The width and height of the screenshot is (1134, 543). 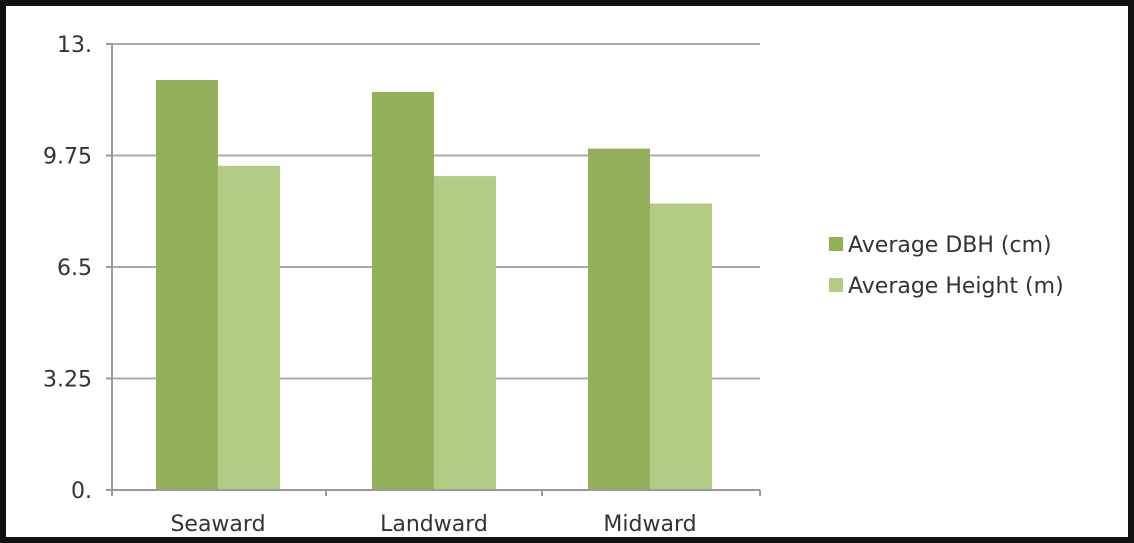 I want to click on x-tick-label: Seaward, so click(x=217, y=524).